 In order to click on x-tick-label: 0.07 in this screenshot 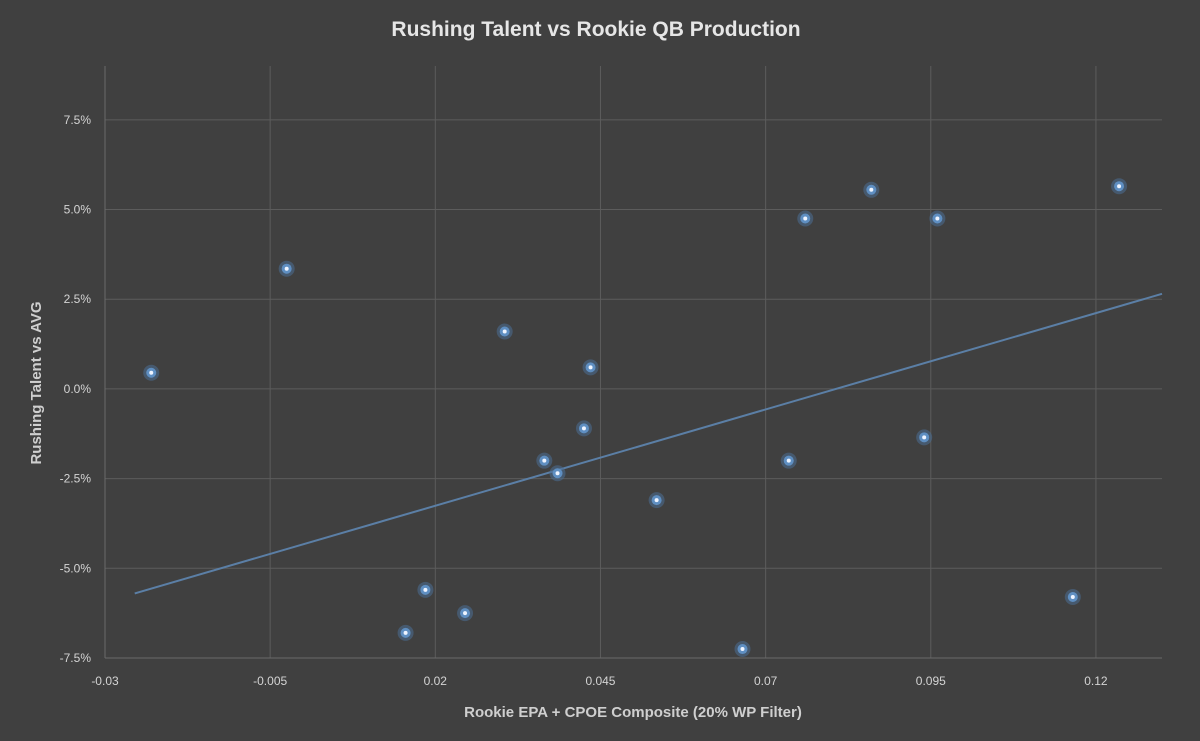, I will do `click(766, 681)`.